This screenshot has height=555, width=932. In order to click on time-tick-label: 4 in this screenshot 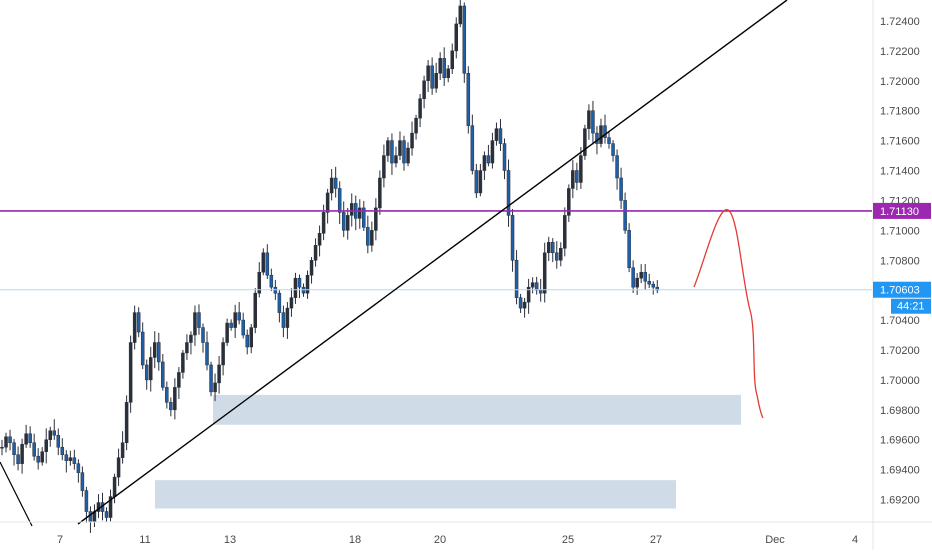, I will do `click(855, 540)`.